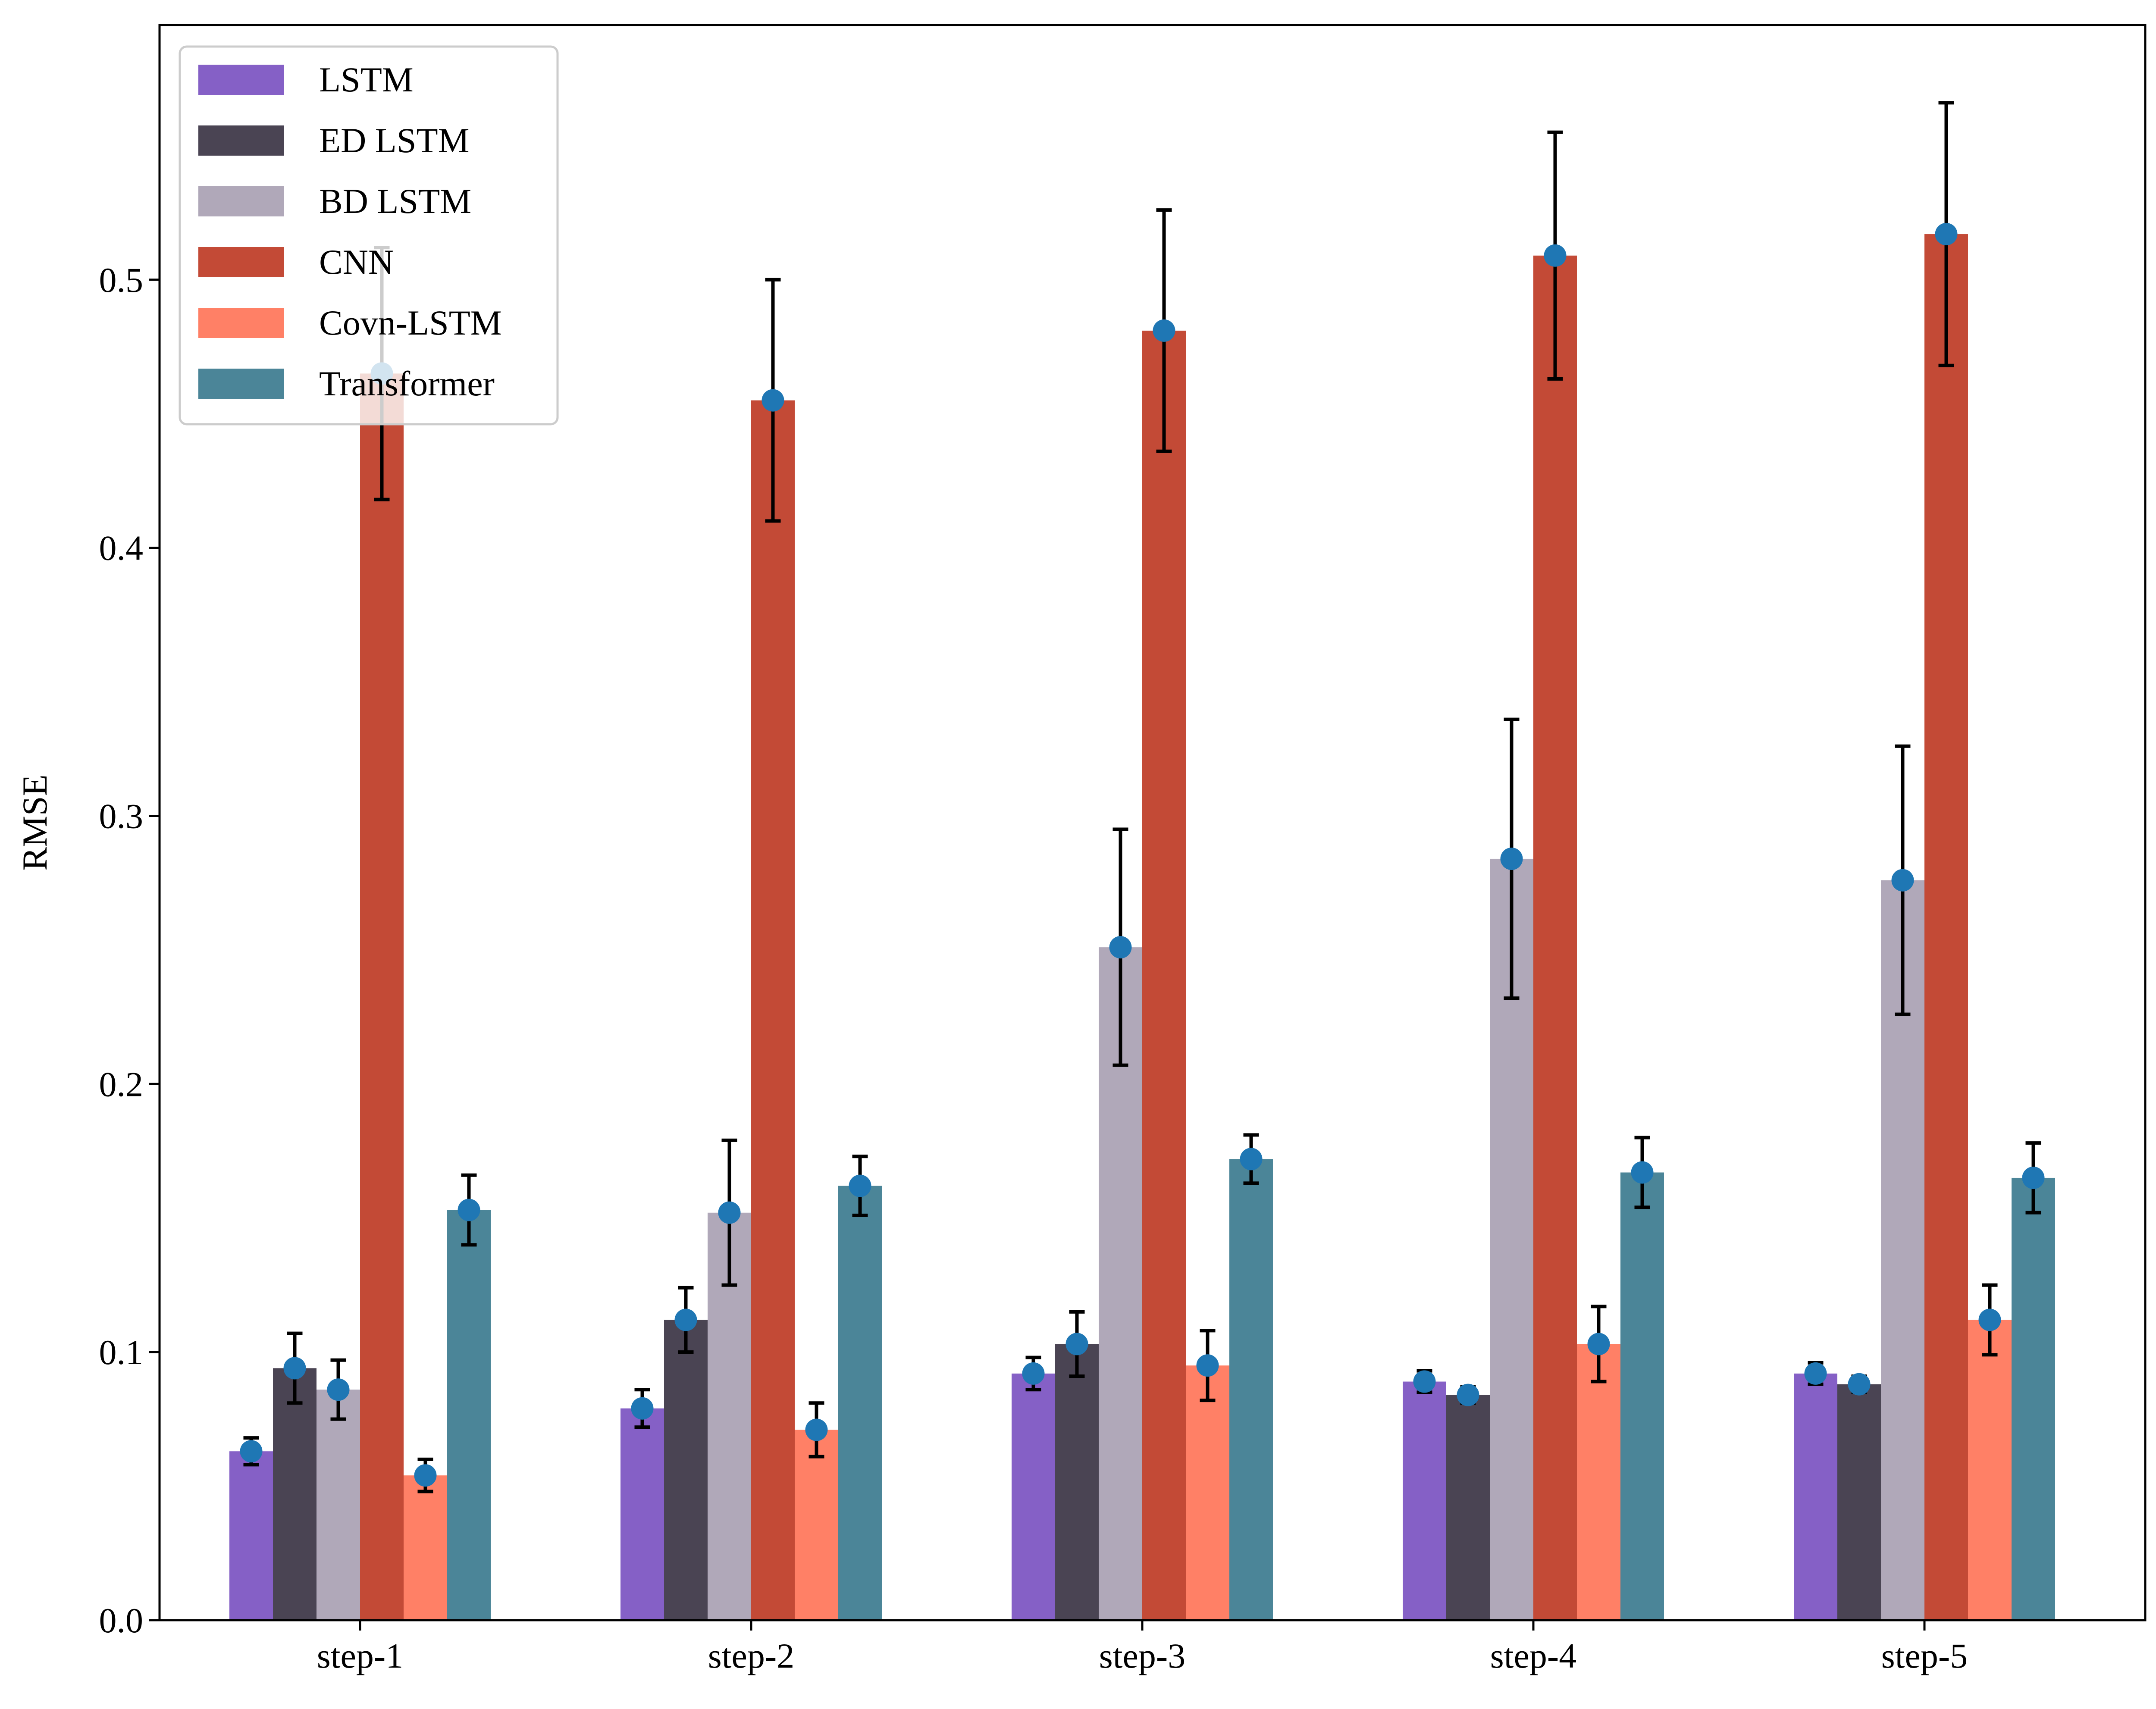 Image resolution: width=2156 pixels, height=1709 pixels. Describe the element at coordinates (121, 548) in the screenshot. I see `y-tick-label: 0.4` at that location.